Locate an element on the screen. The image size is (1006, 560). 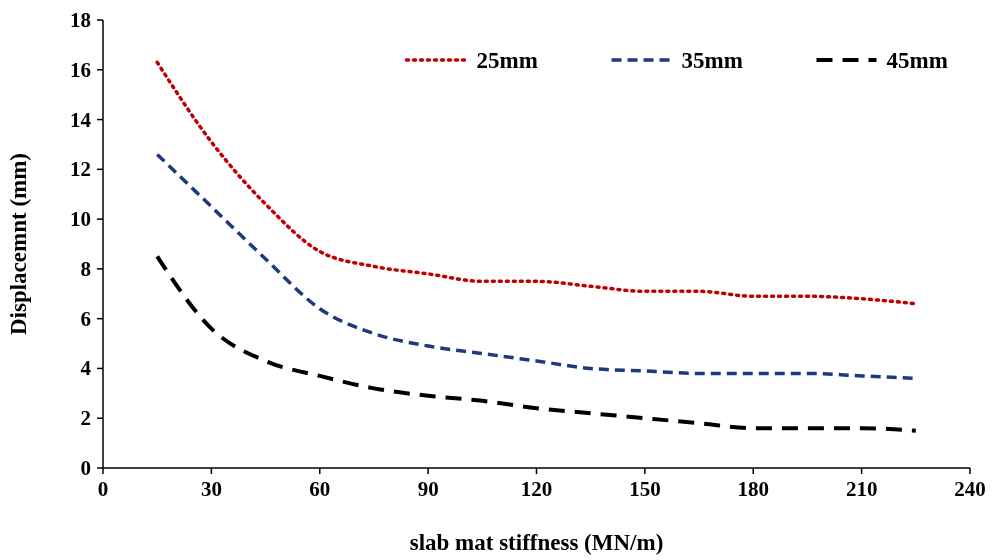
y-axis-title: Displacemnt (mm) is located at coordinates (18, 244).